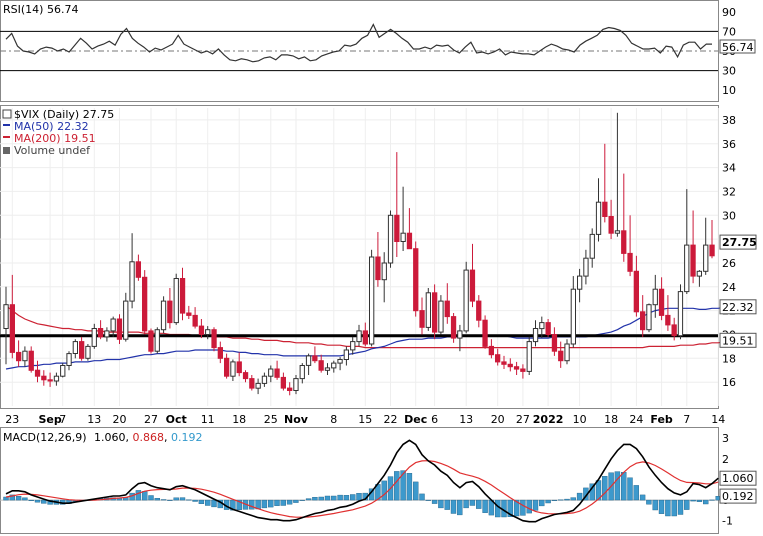  What do you see at coordinates (49, 419) in the screenshot?
I see `price-x-tick-label: Sep` at bounding box center [49, 419].